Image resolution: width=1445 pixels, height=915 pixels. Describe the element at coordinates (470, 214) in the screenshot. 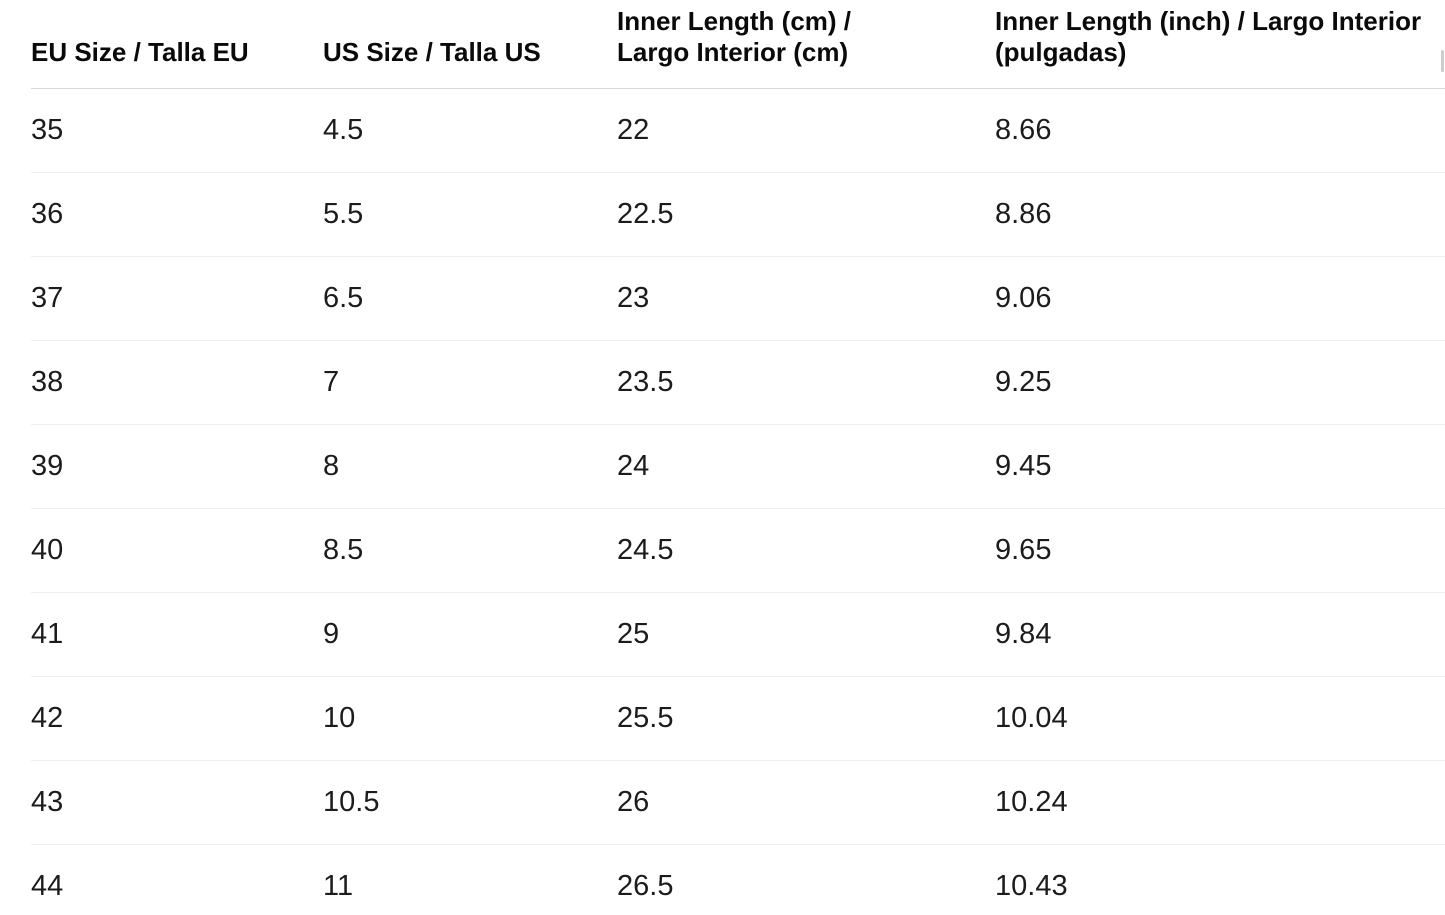

I see `table-cell: 5.5` at that location.